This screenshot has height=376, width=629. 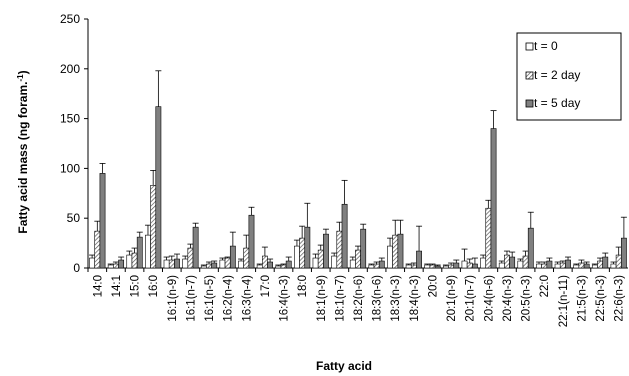 I want to click on legend-label: t = 2 day, so click(x=557, y=75).